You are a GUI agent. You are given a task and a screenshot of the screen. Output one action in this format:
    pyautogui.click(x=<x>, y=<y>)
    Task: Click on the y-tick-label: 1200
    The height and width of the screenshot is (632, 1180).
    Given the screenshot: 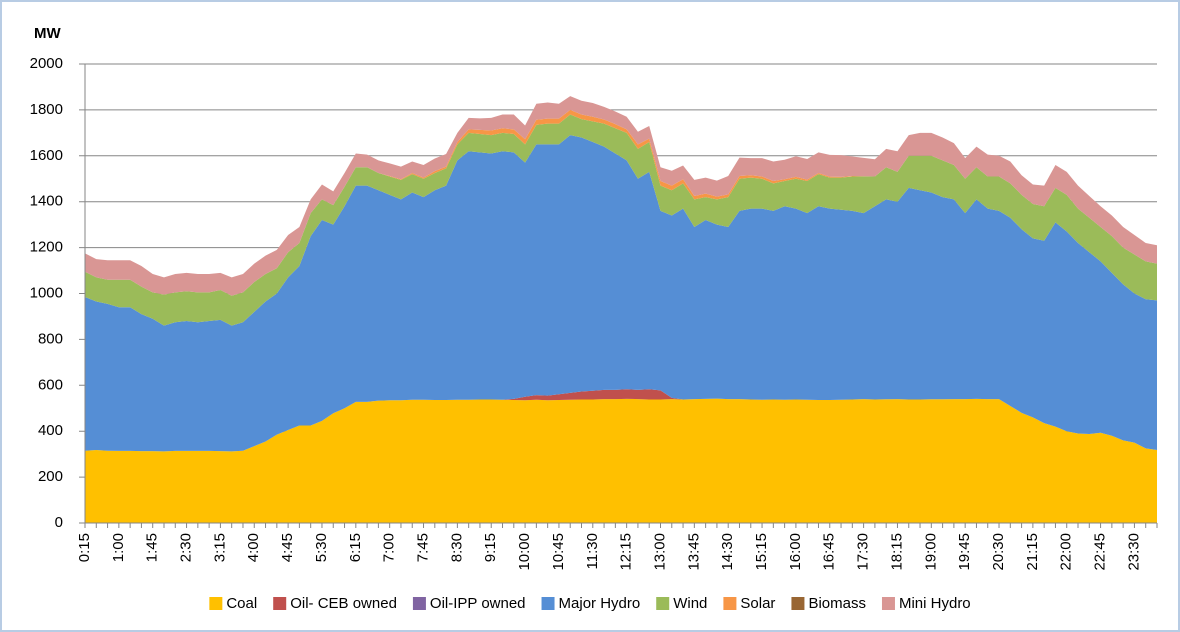 What is the action you would take?
    pyautogui.click(x=46, y=247)
    